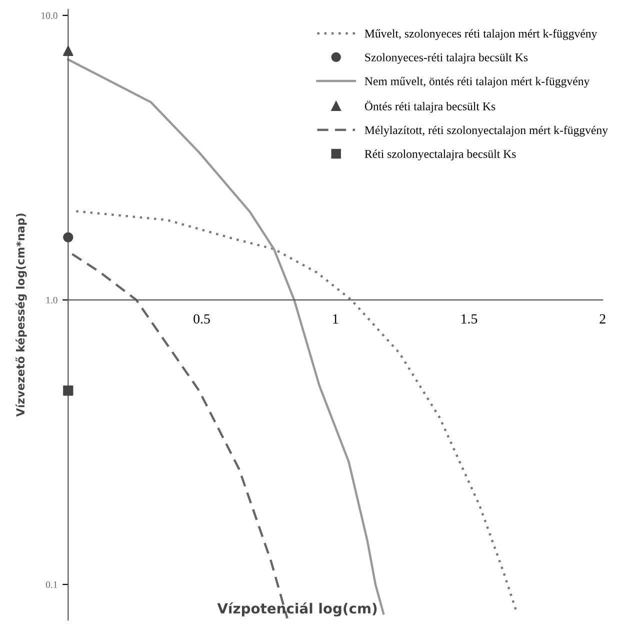  I want to click on x-tick-label: 0.5, so click(202, 319).